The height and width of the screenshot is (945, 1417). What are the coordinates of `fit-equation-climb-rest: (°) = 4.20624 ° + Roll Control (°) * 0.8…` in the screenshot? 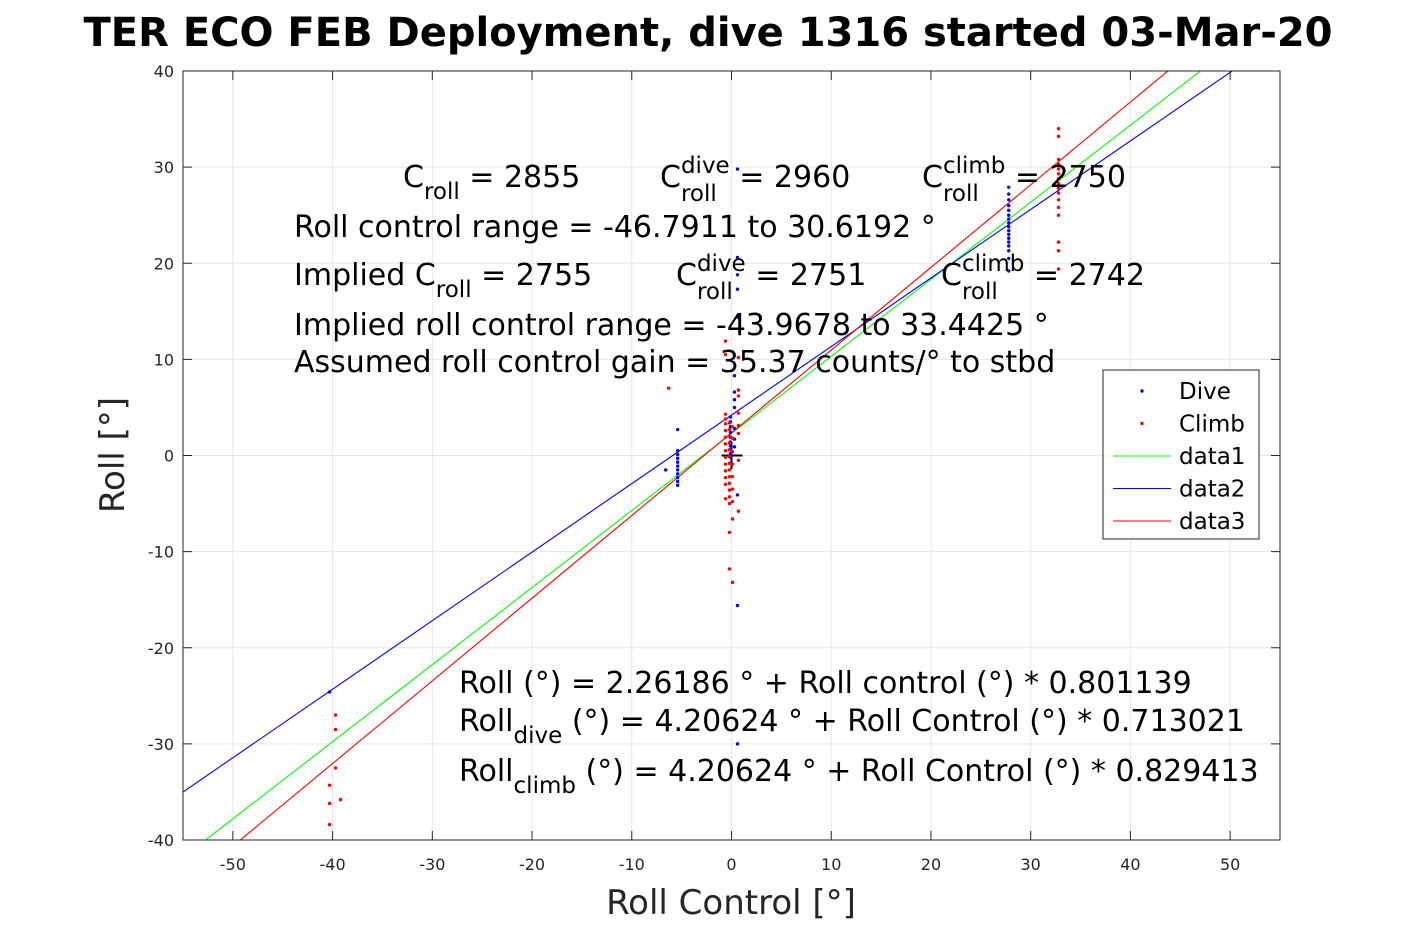 It's located at (917, 771).